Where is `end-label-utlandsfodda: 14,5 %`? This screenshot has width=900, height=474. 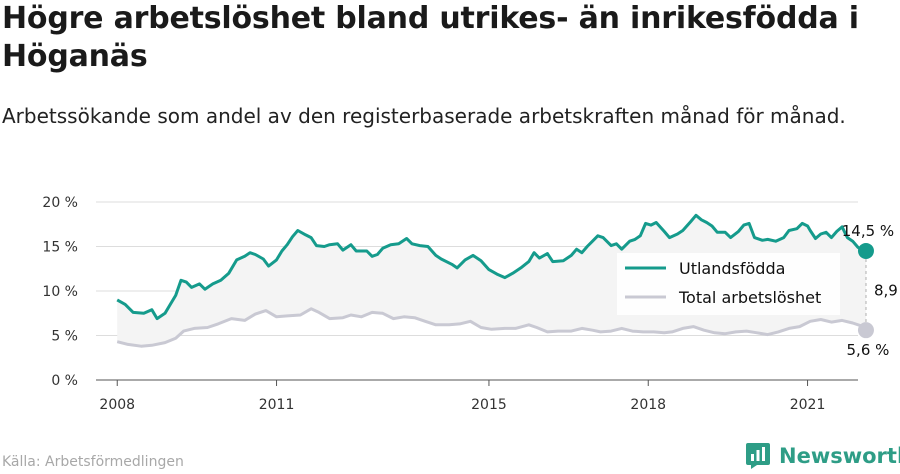
end-label-utlandsfodda: 14,5 % is located at coordinates (868, 231).